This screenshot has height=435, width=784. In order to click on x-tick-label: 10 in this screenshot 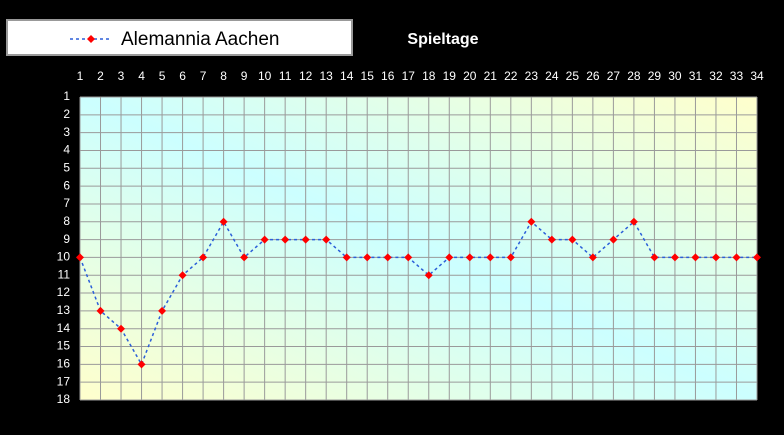, I will do `click(265, 76)`.